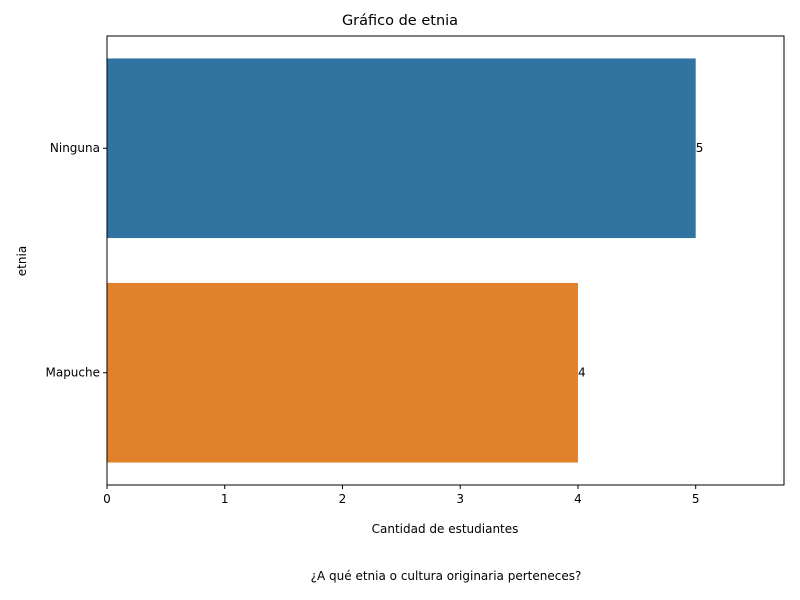 The image size is (800, 600). I want to click on y-tick-label: Ninguna, so click(75, 148).